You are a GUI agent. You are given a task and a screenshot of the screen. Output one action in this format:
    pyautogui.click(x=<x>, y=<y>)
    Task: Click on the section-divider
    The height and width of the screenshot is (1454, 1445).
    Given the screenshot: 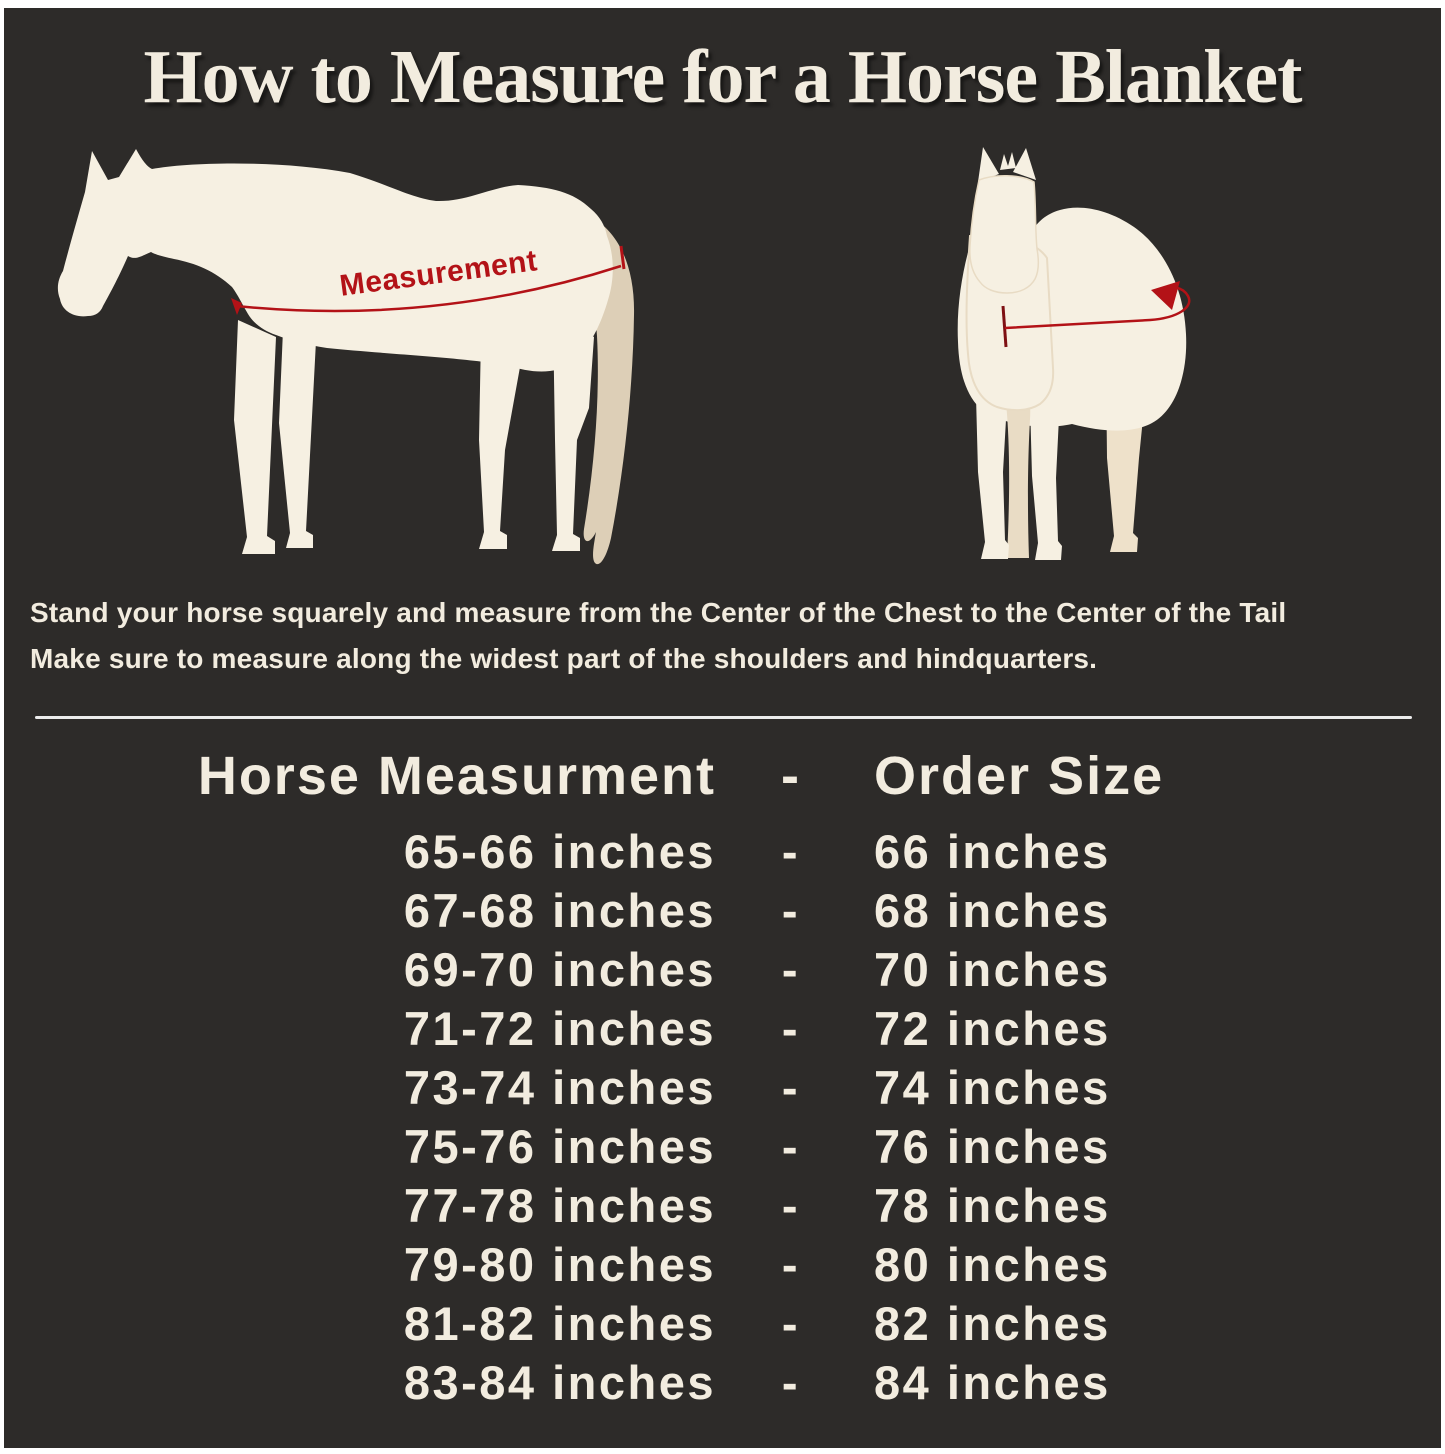 What is the action you would take?
    pyautogui.click(x=723, y=717)
    